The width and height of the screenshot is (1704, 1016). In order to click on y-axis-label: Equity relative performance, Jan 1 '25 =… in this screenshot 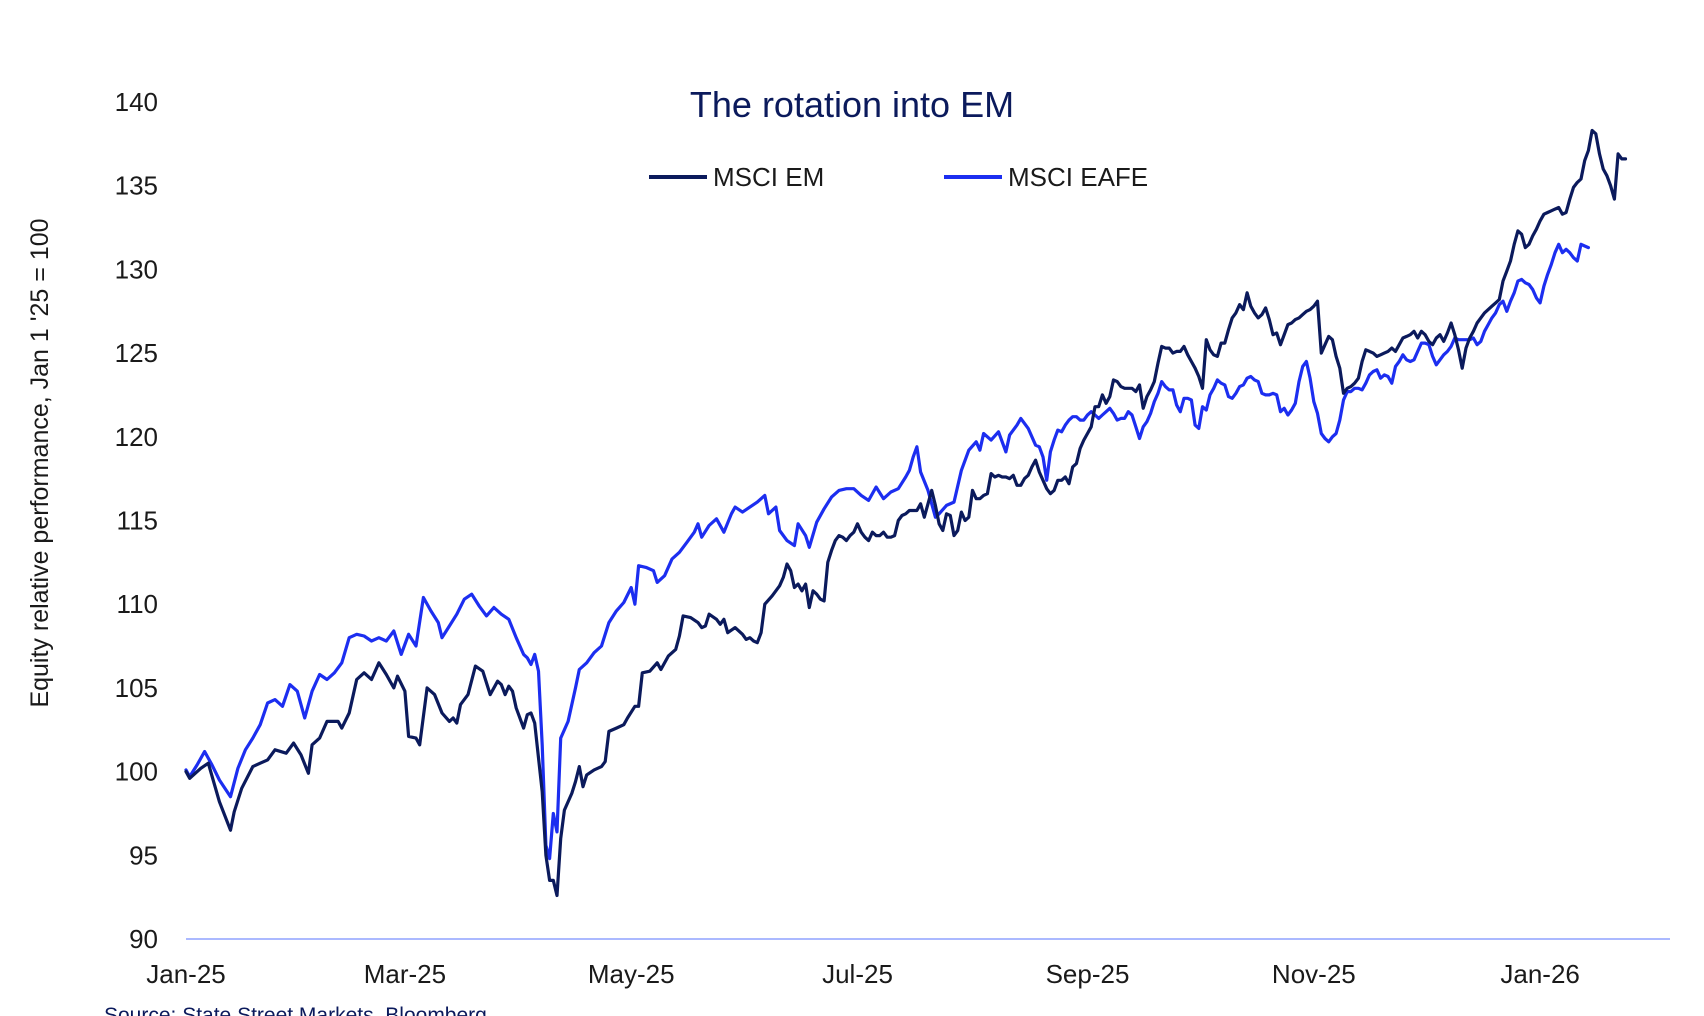, I will do `click(40, 462)`.